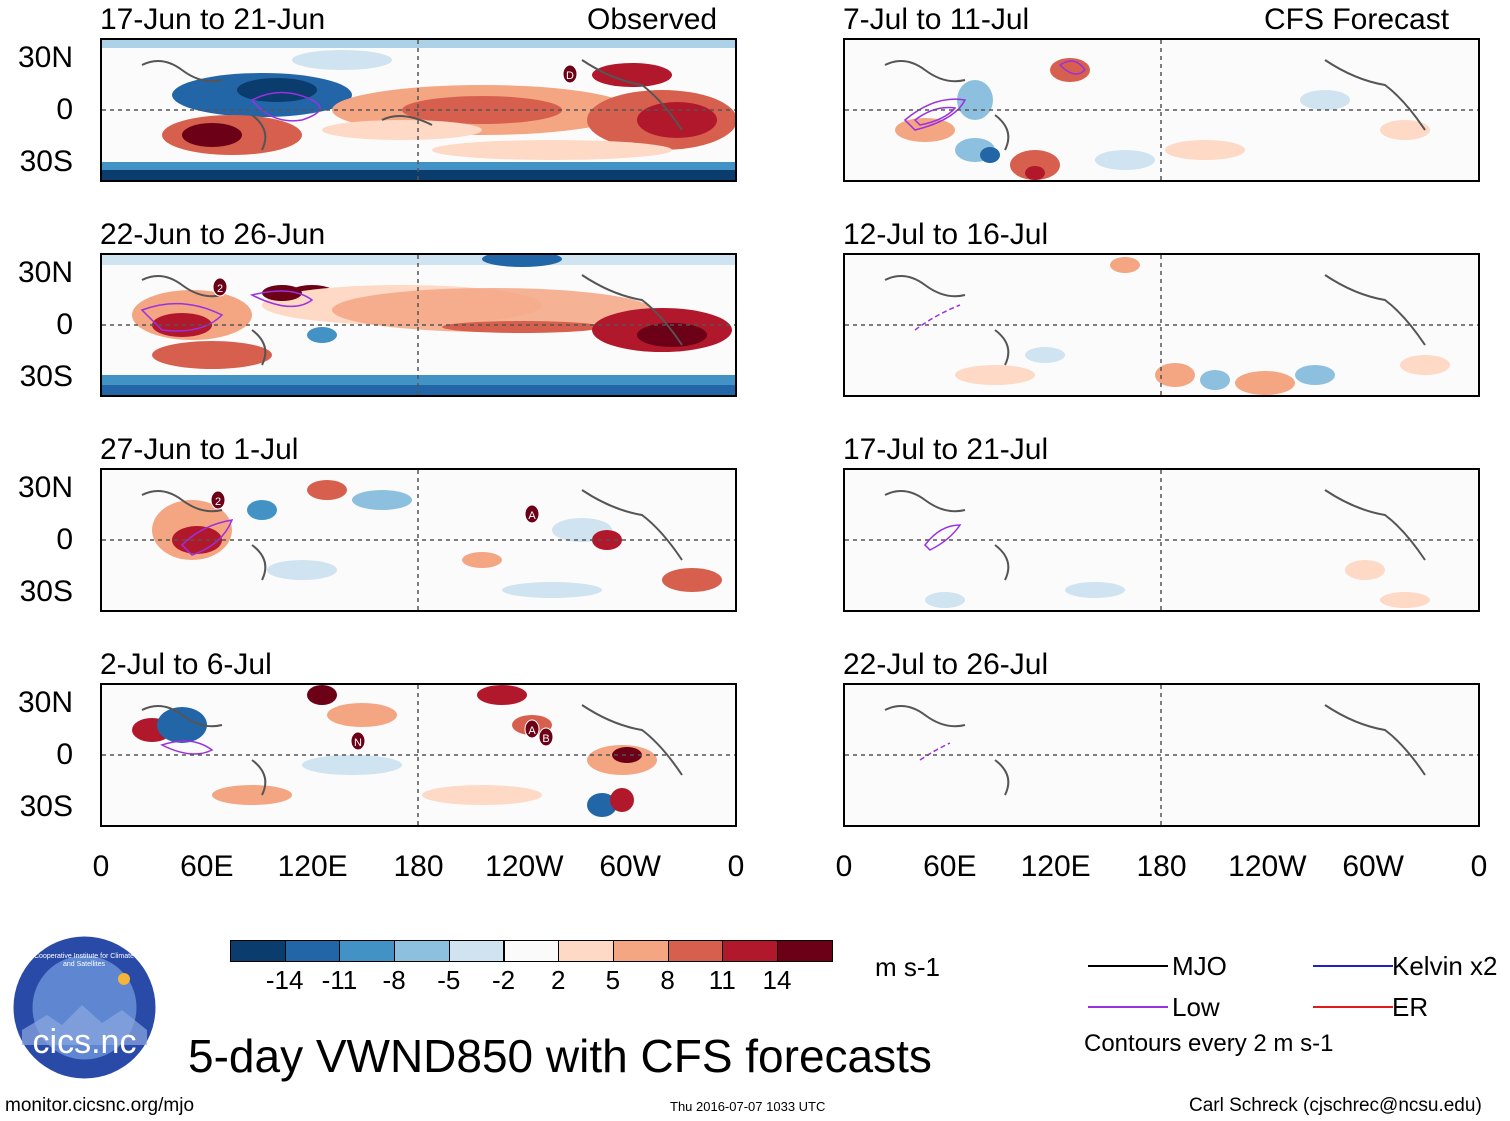 Image resolution: width=1510 pixels, height=1121 pixels. Describe the element at coordinates (418, 110) in the screenshot. I see `map-panel-observed-1: D` at that location.